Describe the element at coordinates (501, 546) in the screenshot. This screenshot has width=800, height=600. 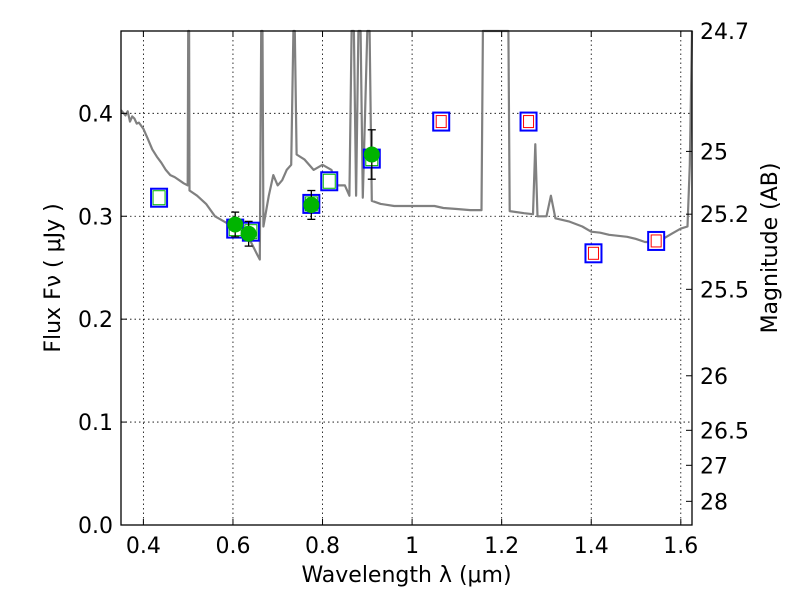
I see `x-tick-label: 1.2` at that location.